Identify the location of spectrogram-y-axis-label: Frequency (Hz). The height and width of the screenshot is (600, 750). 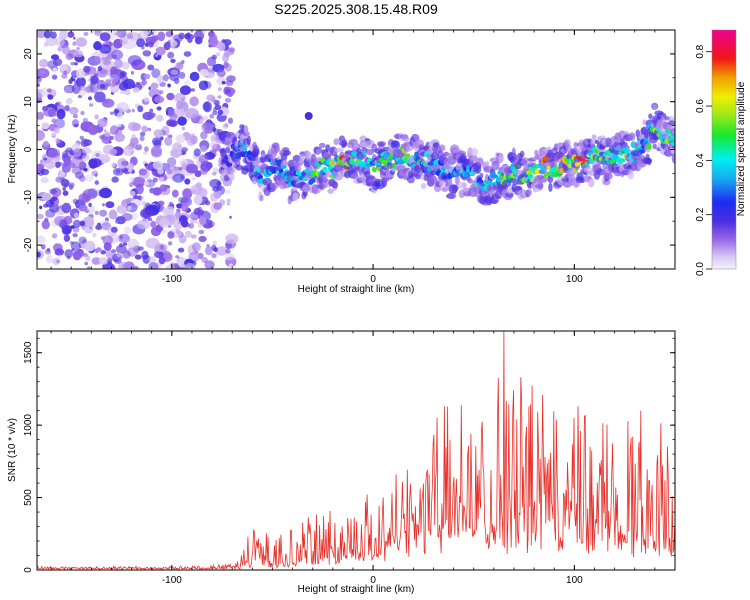
(12, 149).